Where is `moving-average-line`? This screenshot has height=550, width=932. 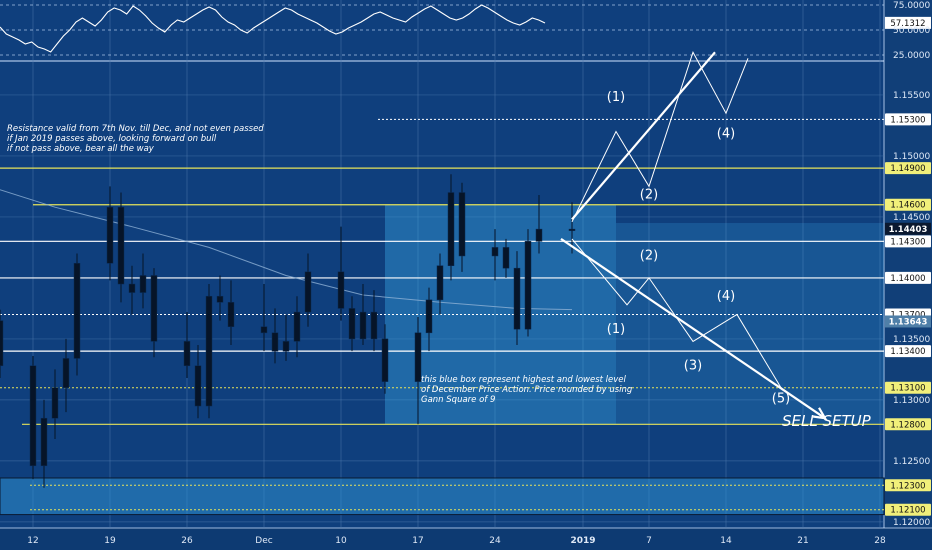 moving-average-line is located at coordinates (286, 250).